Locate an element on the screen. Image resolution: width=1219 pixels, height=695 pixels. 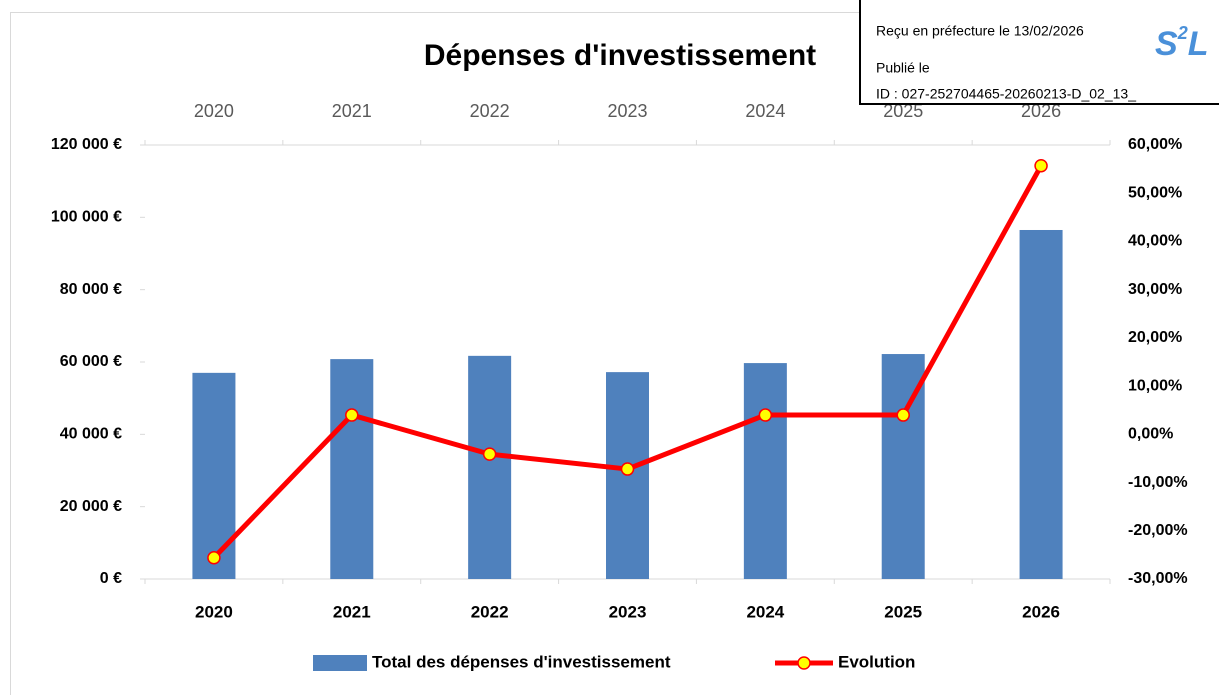
x-tick-label: 2021 is located at coordinates (352, 611).